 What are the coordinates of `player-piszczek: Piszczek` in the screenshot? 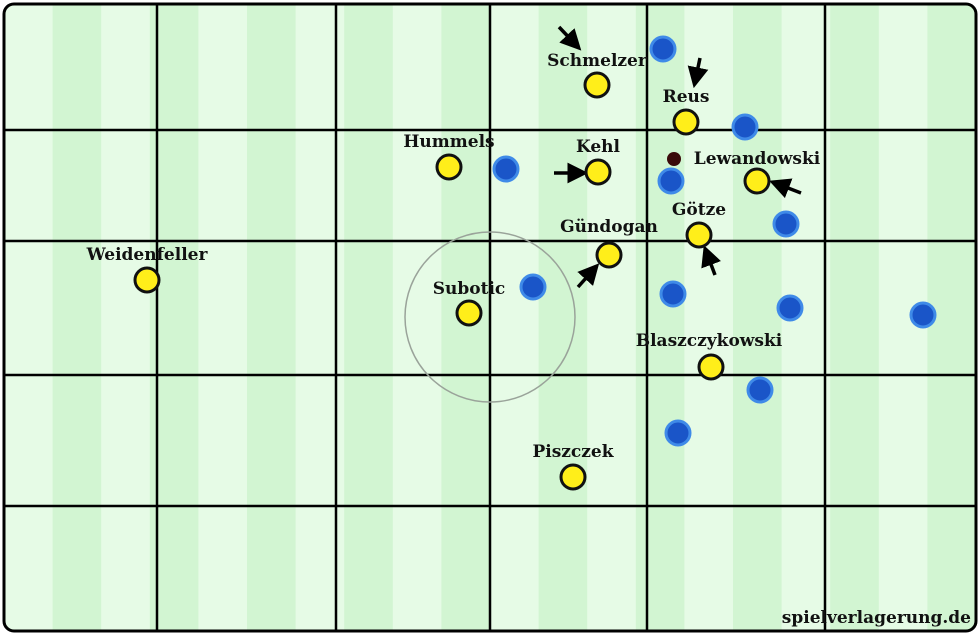 It's located at (573, 466).